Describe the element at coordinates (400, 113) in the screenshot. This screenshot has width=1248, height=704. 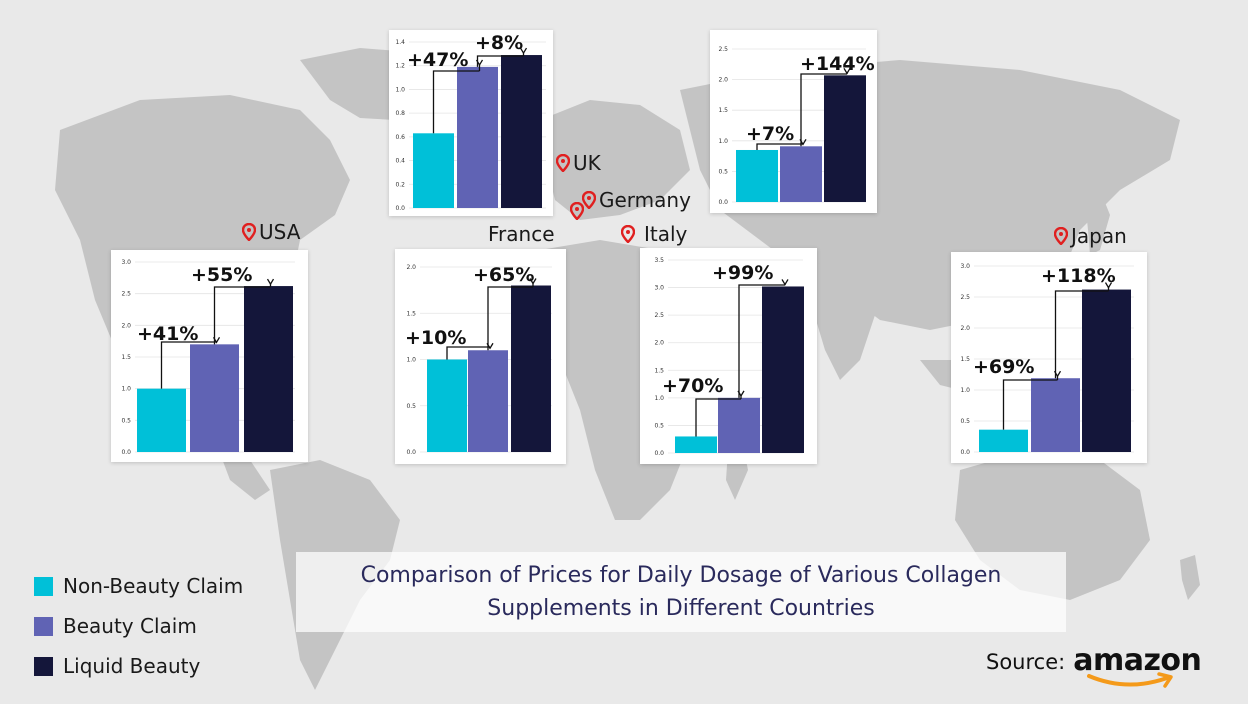
I see `y-tick-label: 0.8` at that location.